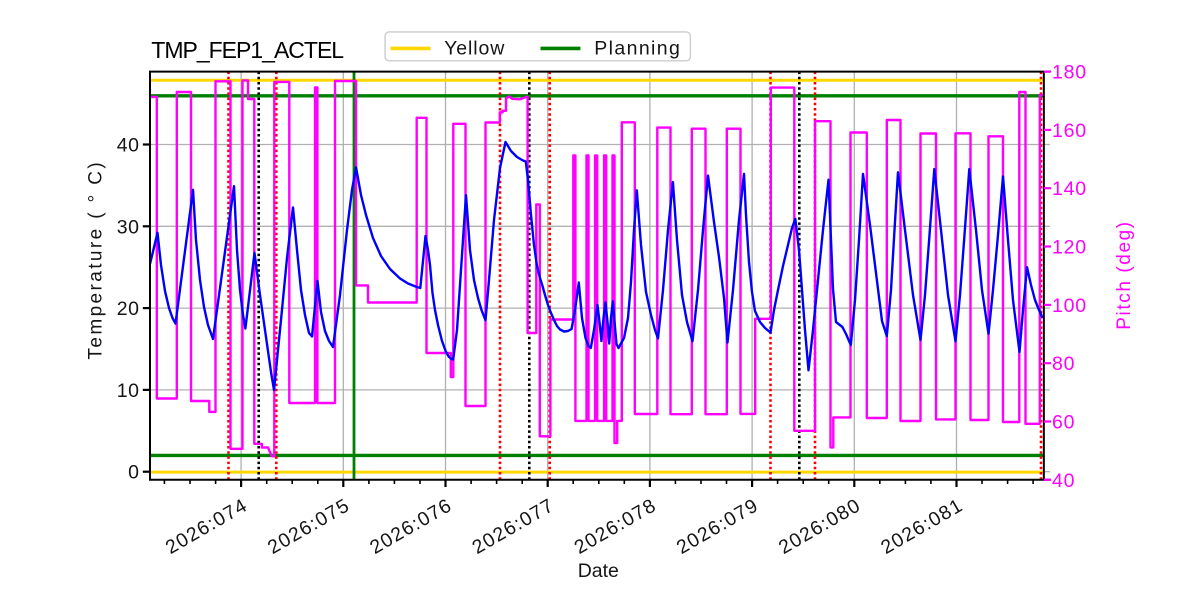 Image resolution: width=1200 pixels, height=600 pixels. What do you see at coordinates (1063, 423) in the screenshot?
I see `svg-text: 60` at bounding box center [1063, 423].